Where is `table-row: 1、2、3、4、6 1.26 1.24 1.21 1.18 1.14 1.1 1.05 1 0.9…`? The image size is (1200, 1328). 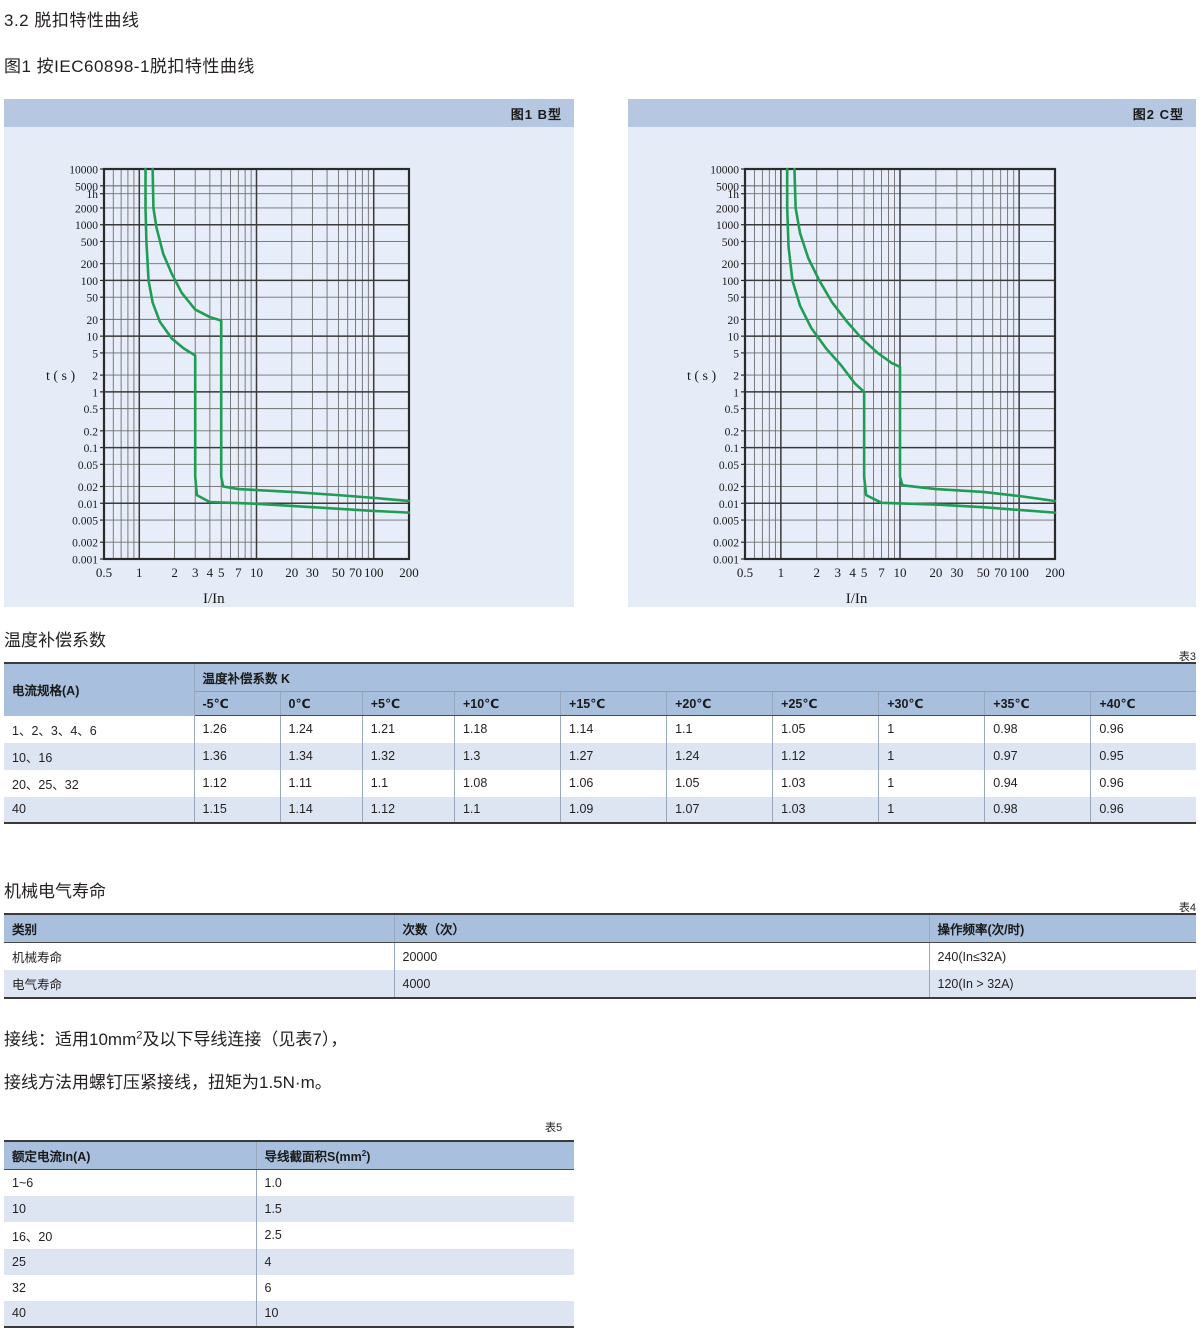
table-row: 1、2、3、4、6 1.26 1.24 1.21 1.18 1.14 1.1 1.05 1 0.9… is located at coordinates (600, 729).